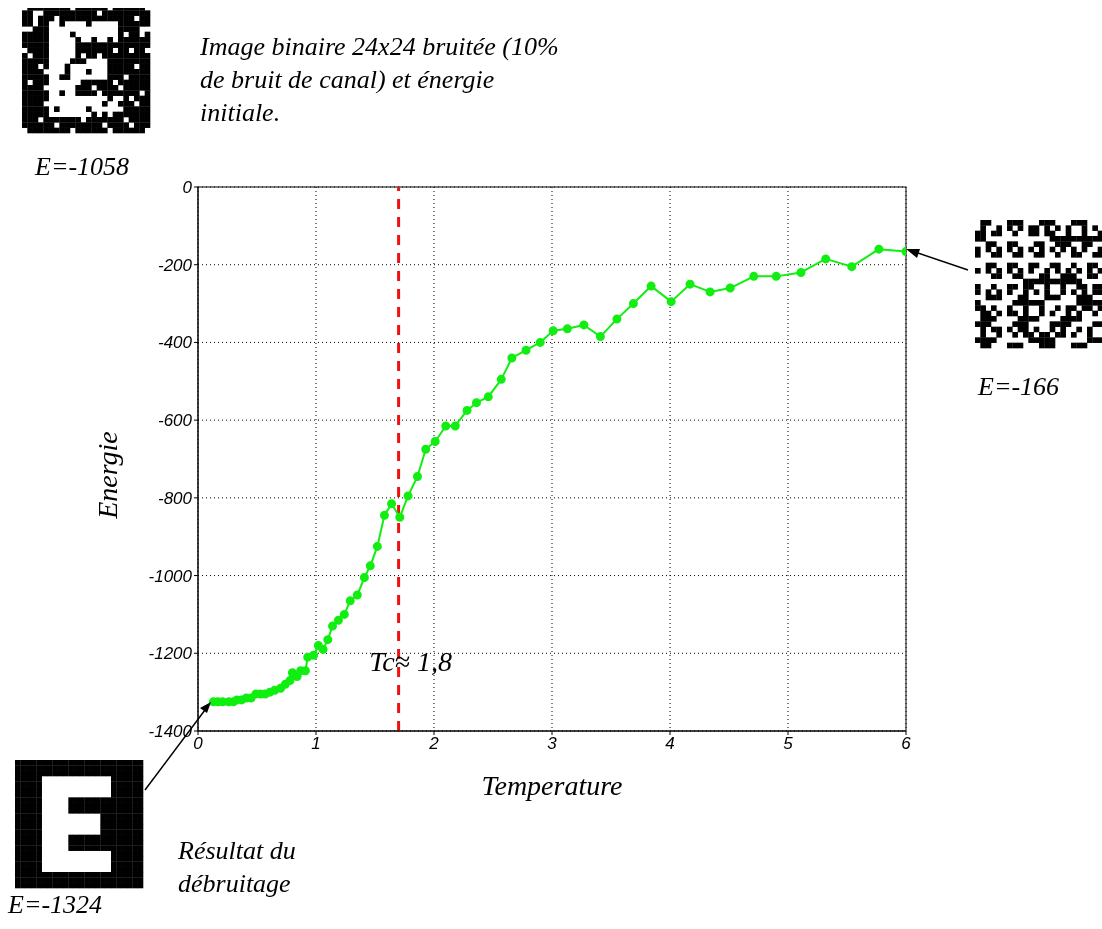 Image resolution: width=1102 pixels, height=929 pixels. Describe the element at coordinates (237, 867) in the screenshot. I see `text: Résultat du débruitage` at that location.